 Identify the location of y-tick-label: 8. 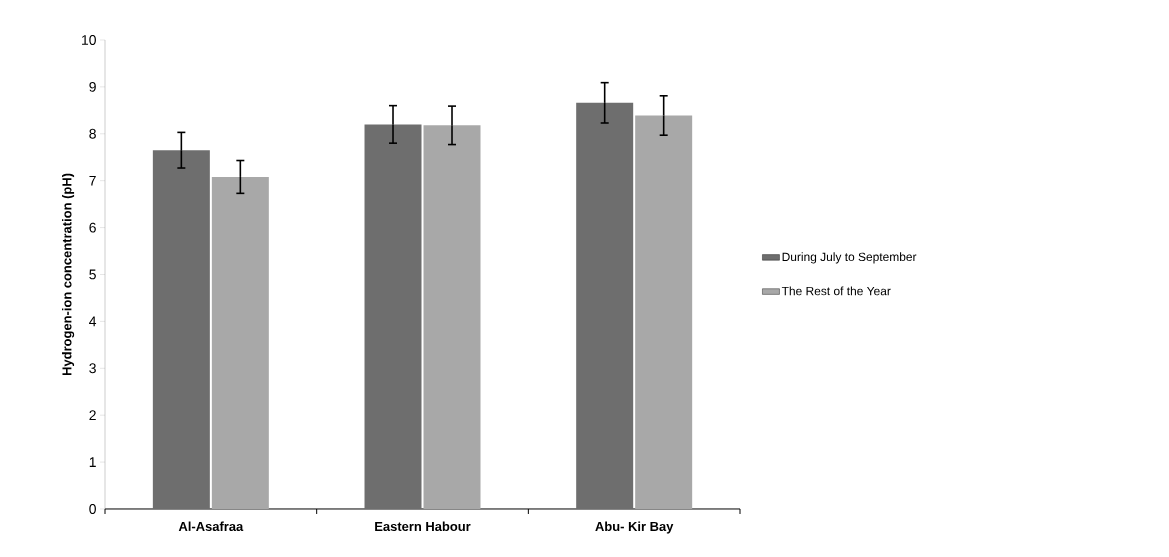
(92, 133).